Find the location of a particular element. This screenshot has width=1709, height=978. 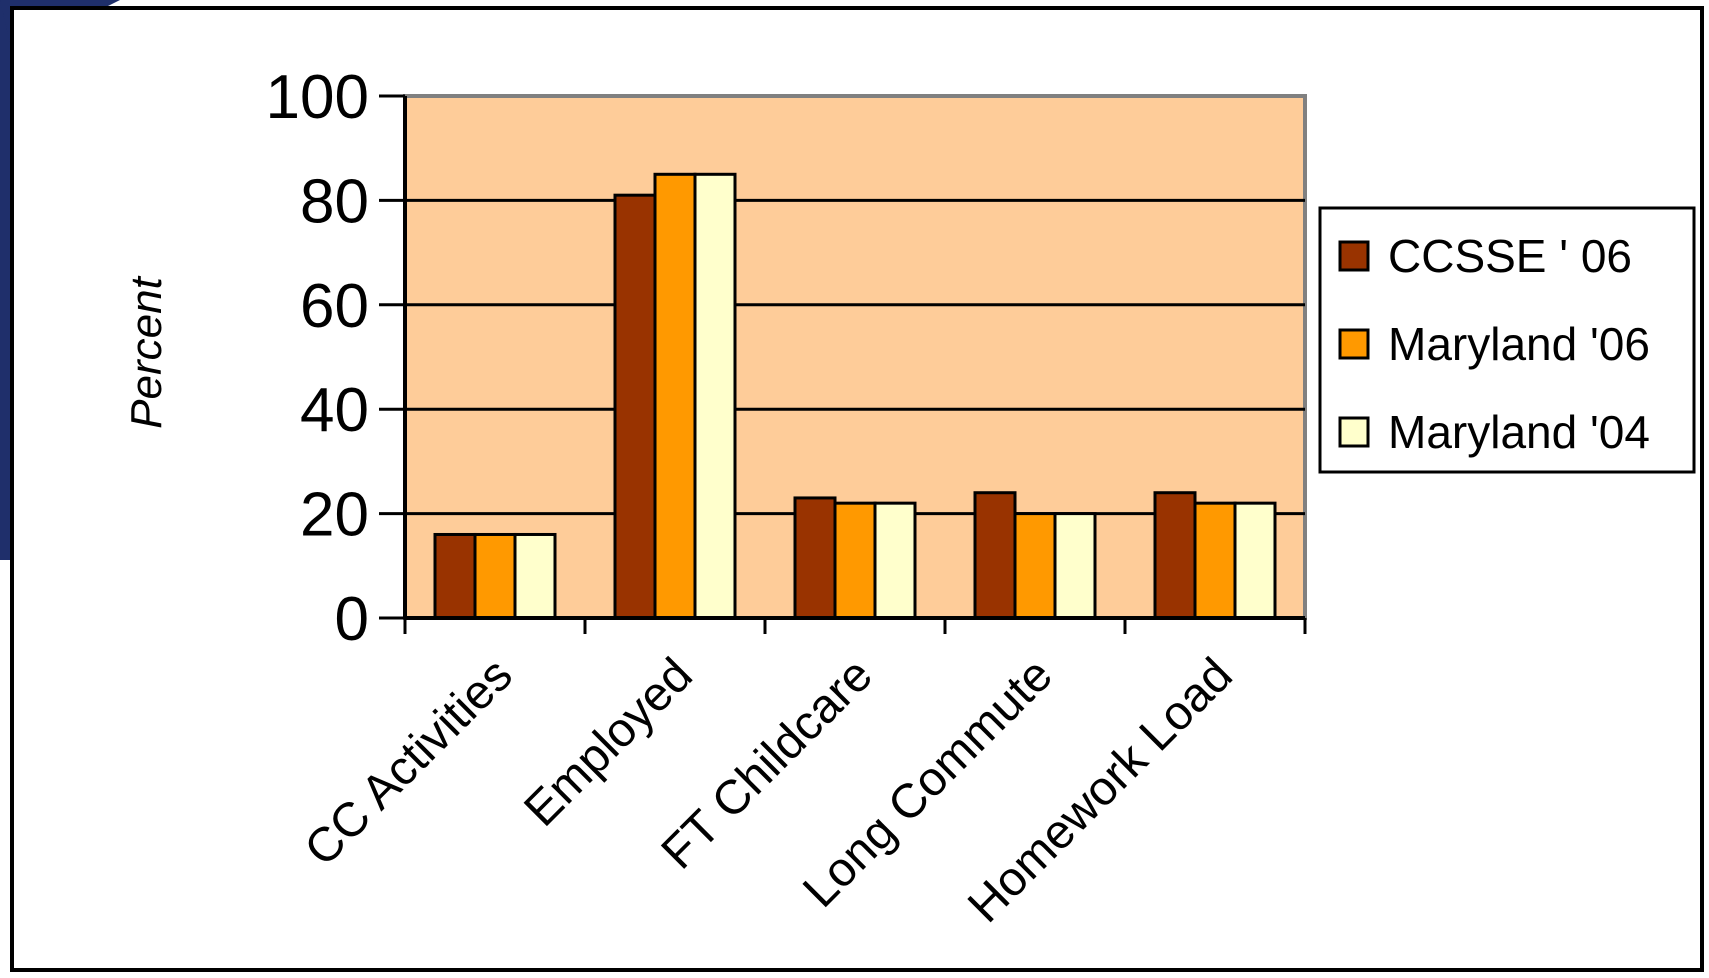

legend: CCSSE ' 06 Maryland '06 Maryland '04 is located at coordinates (1507, 340).